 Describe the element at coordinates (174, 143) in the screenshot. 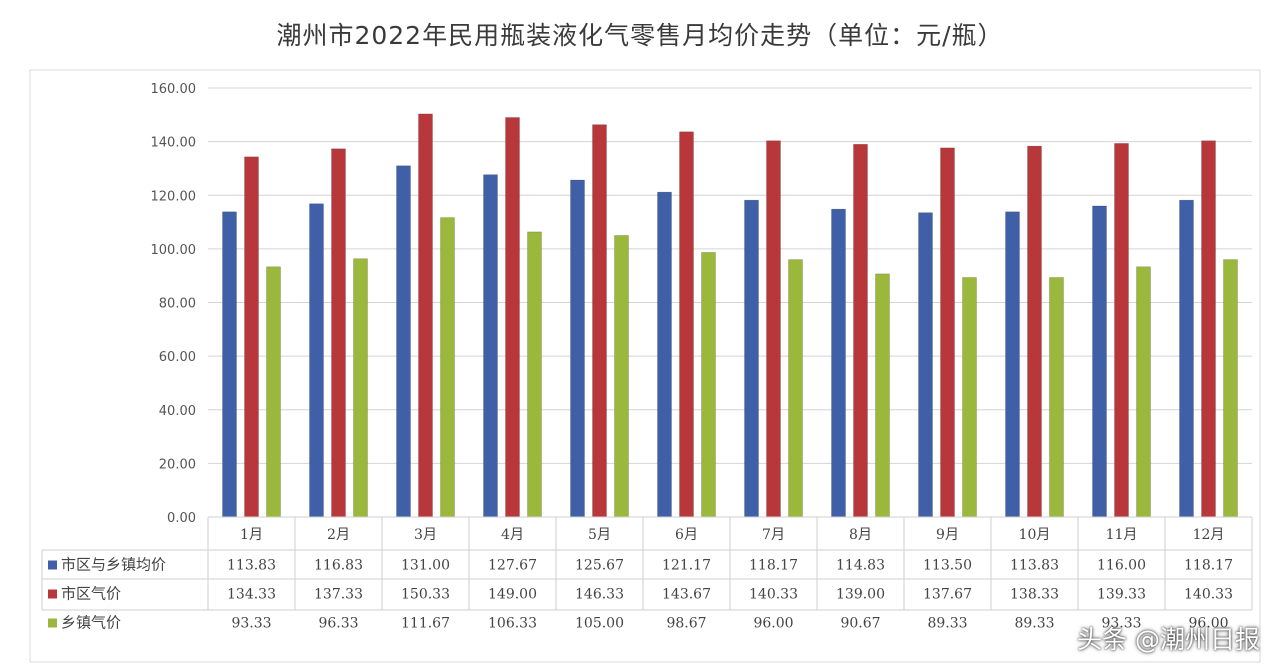

I see `y-tick-label: 140.00` at that location.